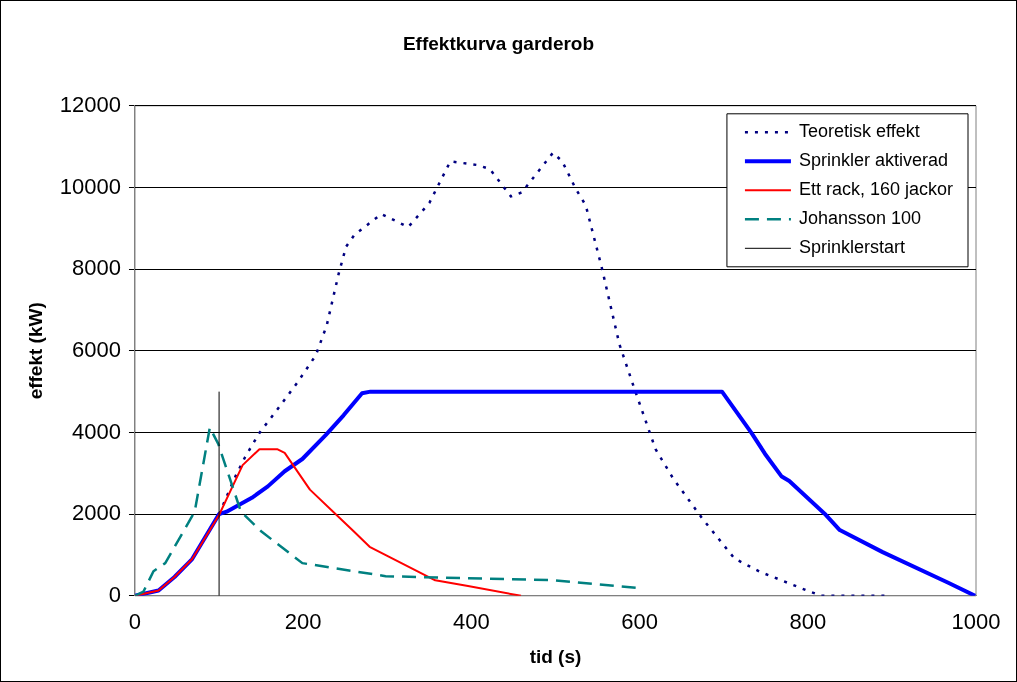 The width and height of the screenshot is (1017, 682). I want to click on chart-title: Effektkurva garderob, so click(498, 43).